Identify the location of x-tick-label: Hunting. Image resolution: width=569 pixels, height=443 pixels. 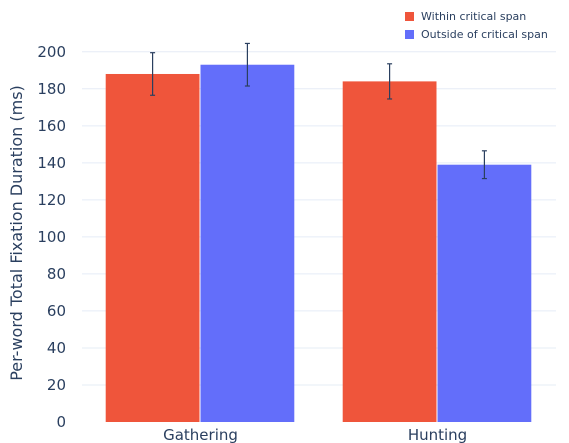
(437, 434).